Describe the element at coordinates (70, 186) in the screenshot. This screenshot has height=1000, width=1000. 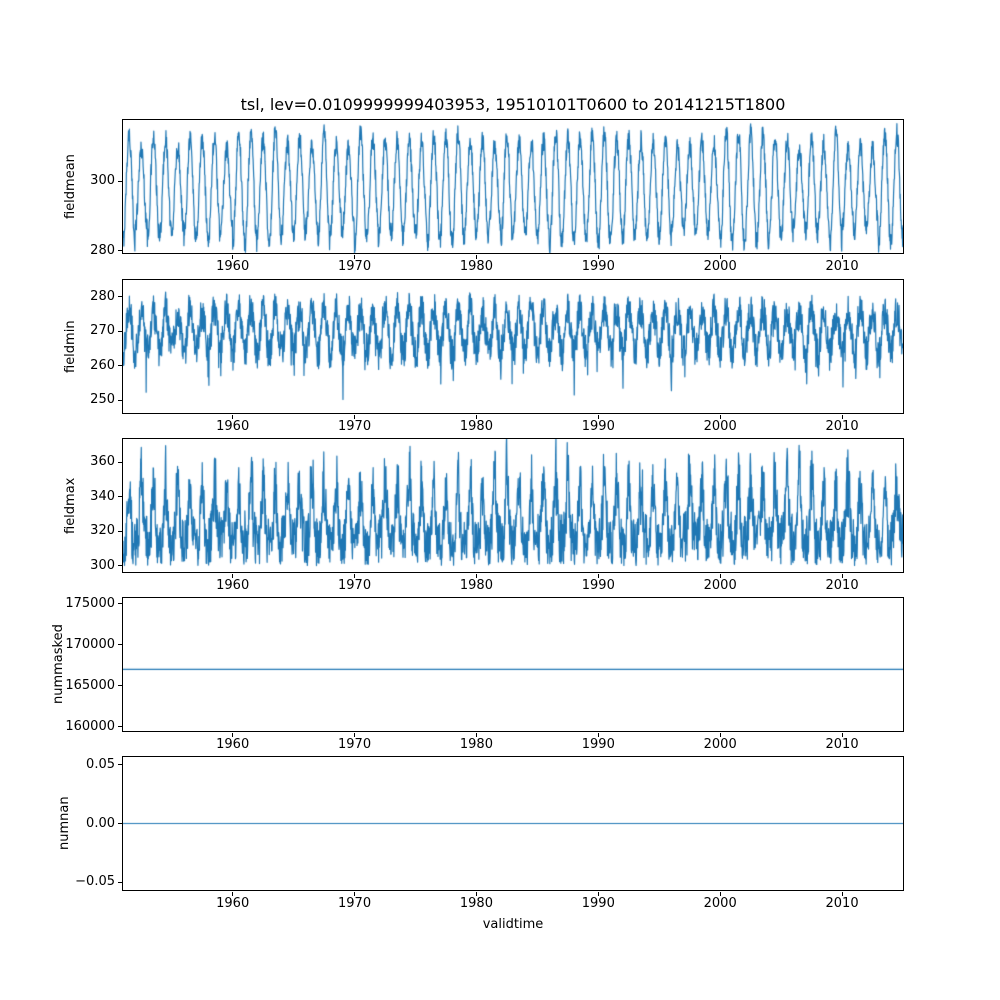
I see `ylabel-fieldmean: fieldmean` at that location.